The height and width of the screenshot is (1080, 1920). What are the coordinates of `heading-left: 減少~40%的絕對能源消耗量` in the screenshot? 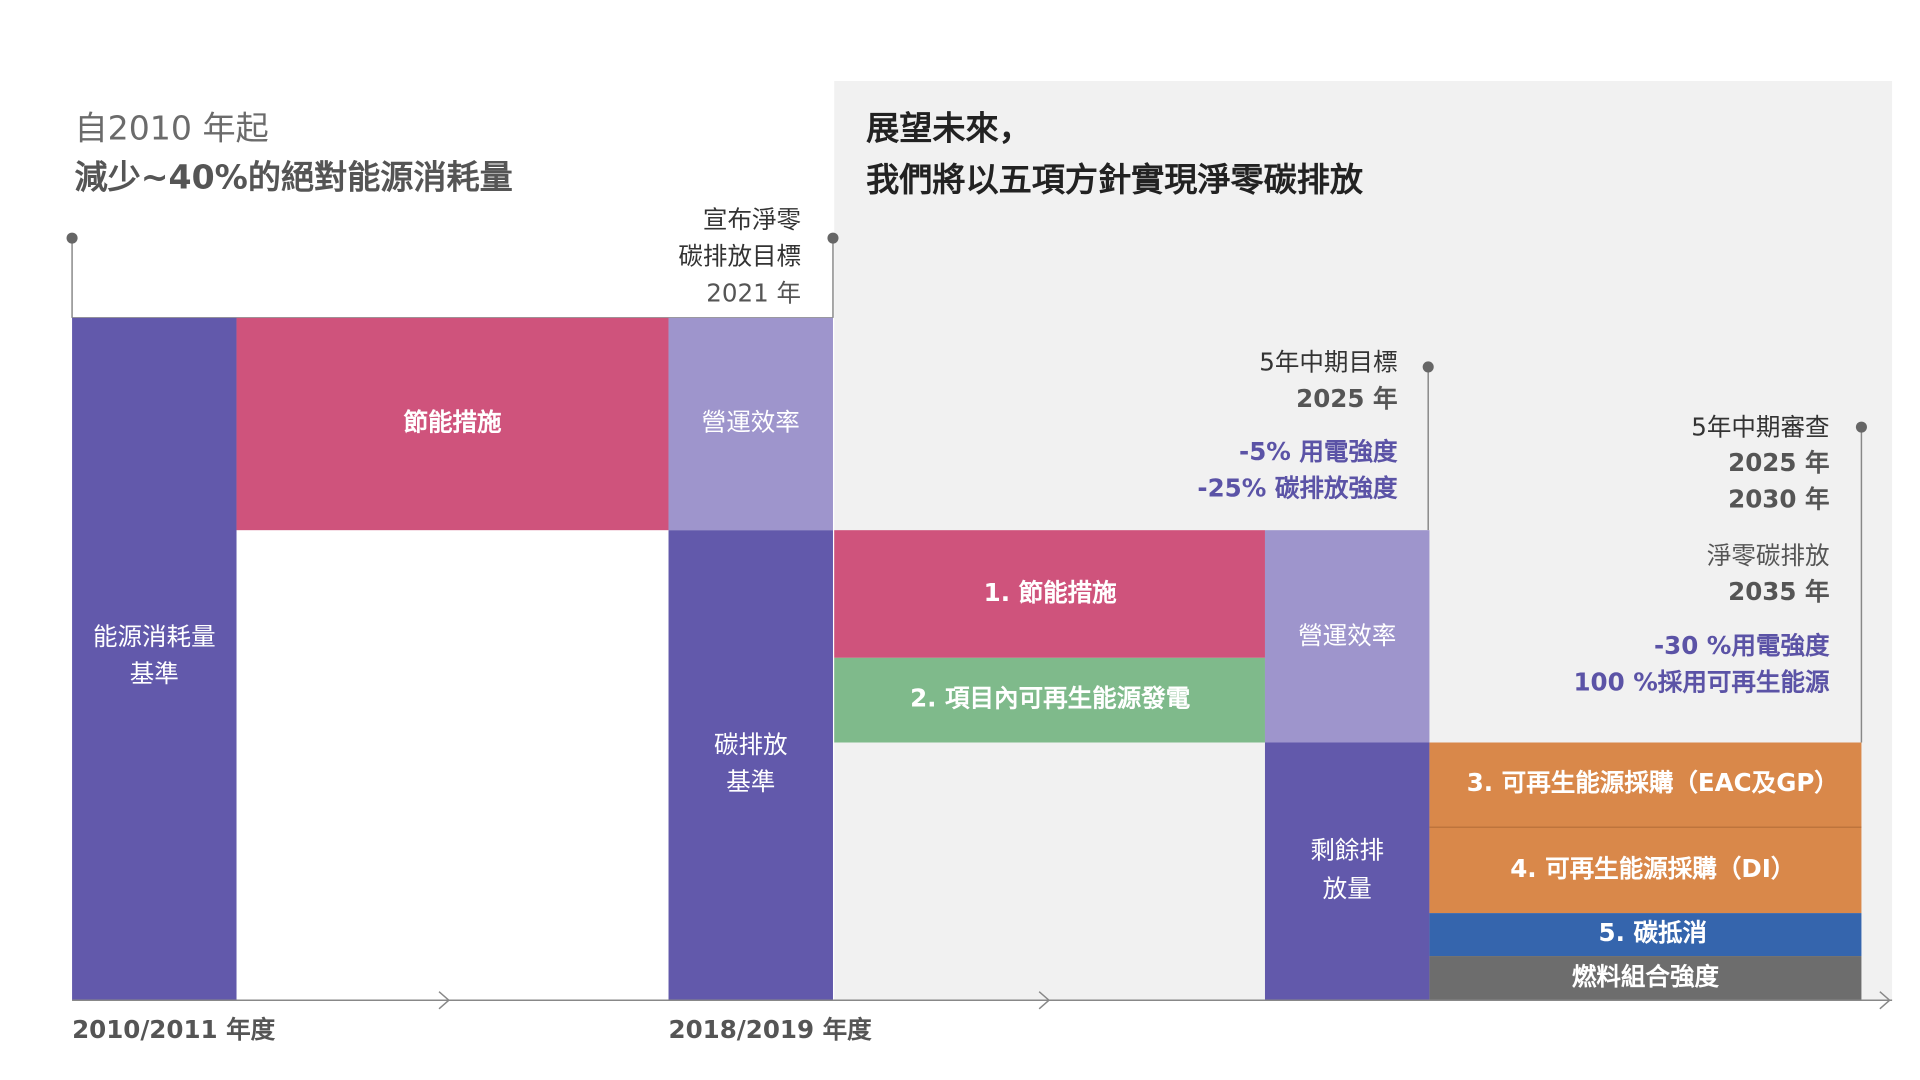 It's located at (294, 177).